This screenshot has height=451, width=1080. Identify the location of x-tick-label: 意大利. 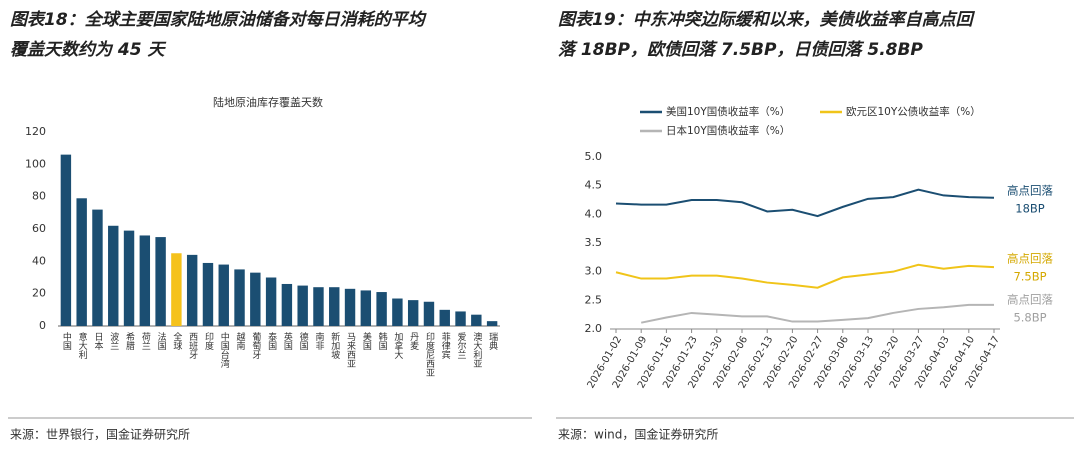
(82, 345).